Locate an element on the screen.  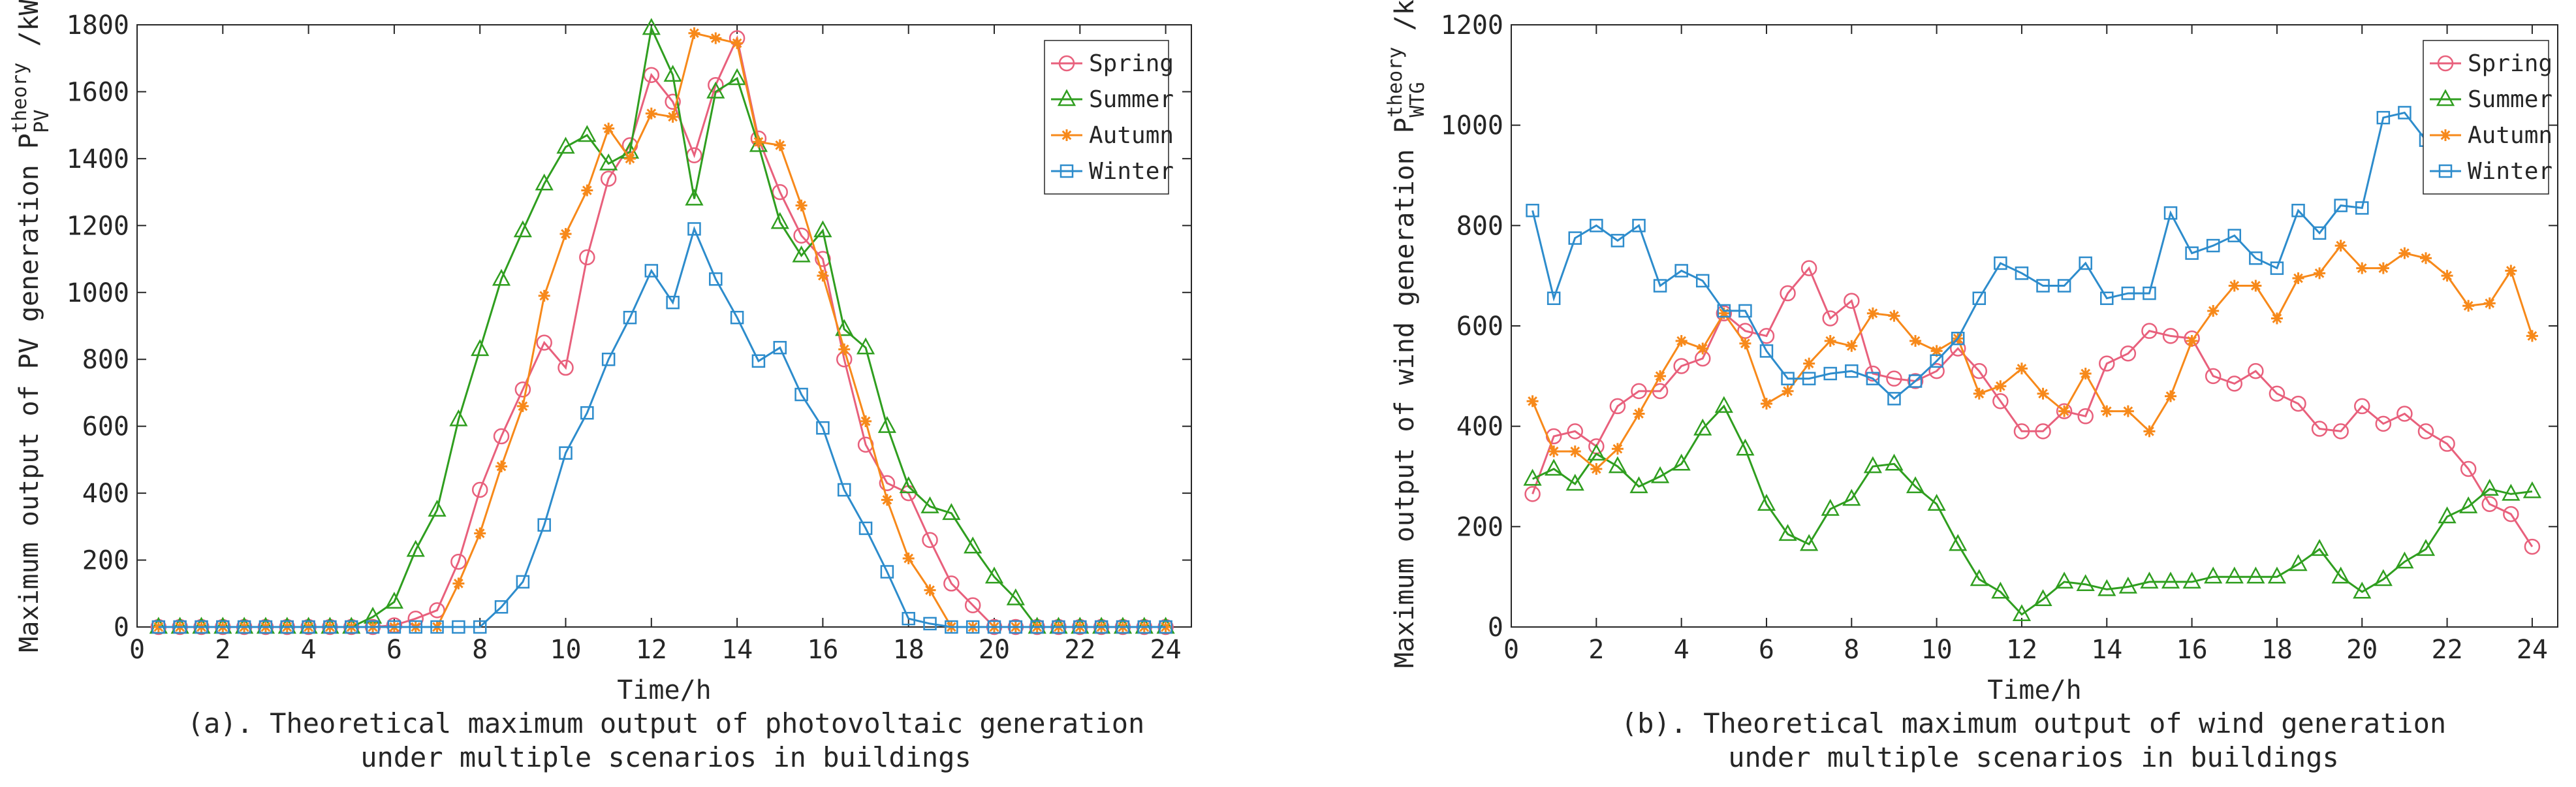
y-tick-label: 600 is located at coordinates (1479, 327).